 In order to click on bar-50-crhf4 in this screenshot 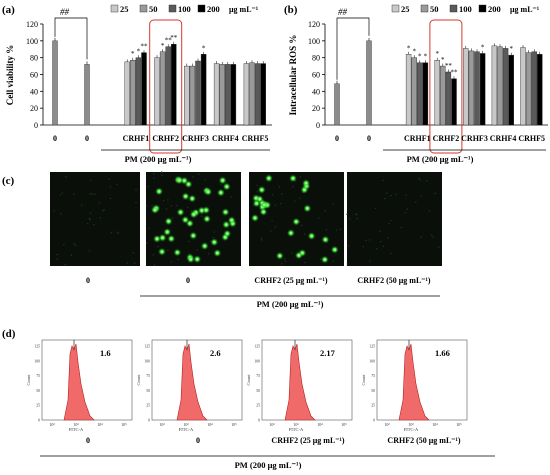, I will do `click(222, 95)`.